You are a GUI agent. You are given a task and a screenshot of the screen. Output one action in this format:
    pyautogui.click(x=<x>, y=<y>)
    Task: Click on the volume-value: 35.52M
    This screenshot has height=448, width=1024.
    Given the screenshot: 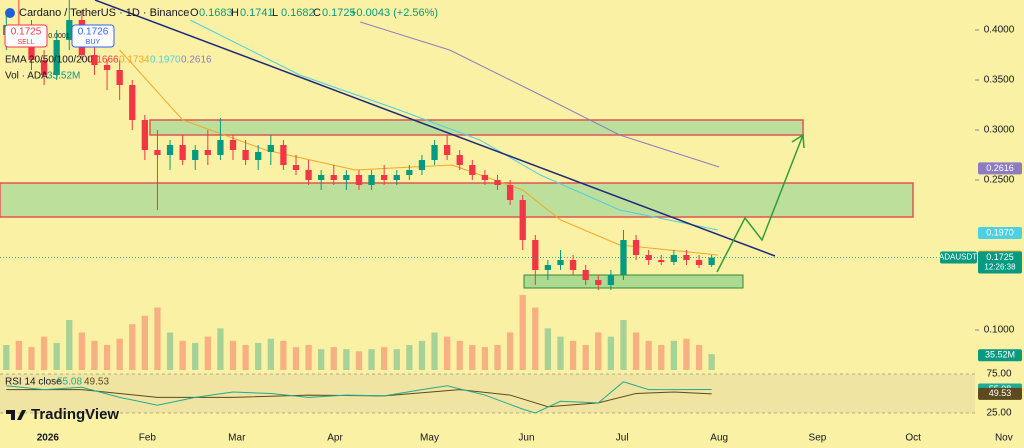 What is the action you would take?
    pyautogui.click(x=63, y=76)
    